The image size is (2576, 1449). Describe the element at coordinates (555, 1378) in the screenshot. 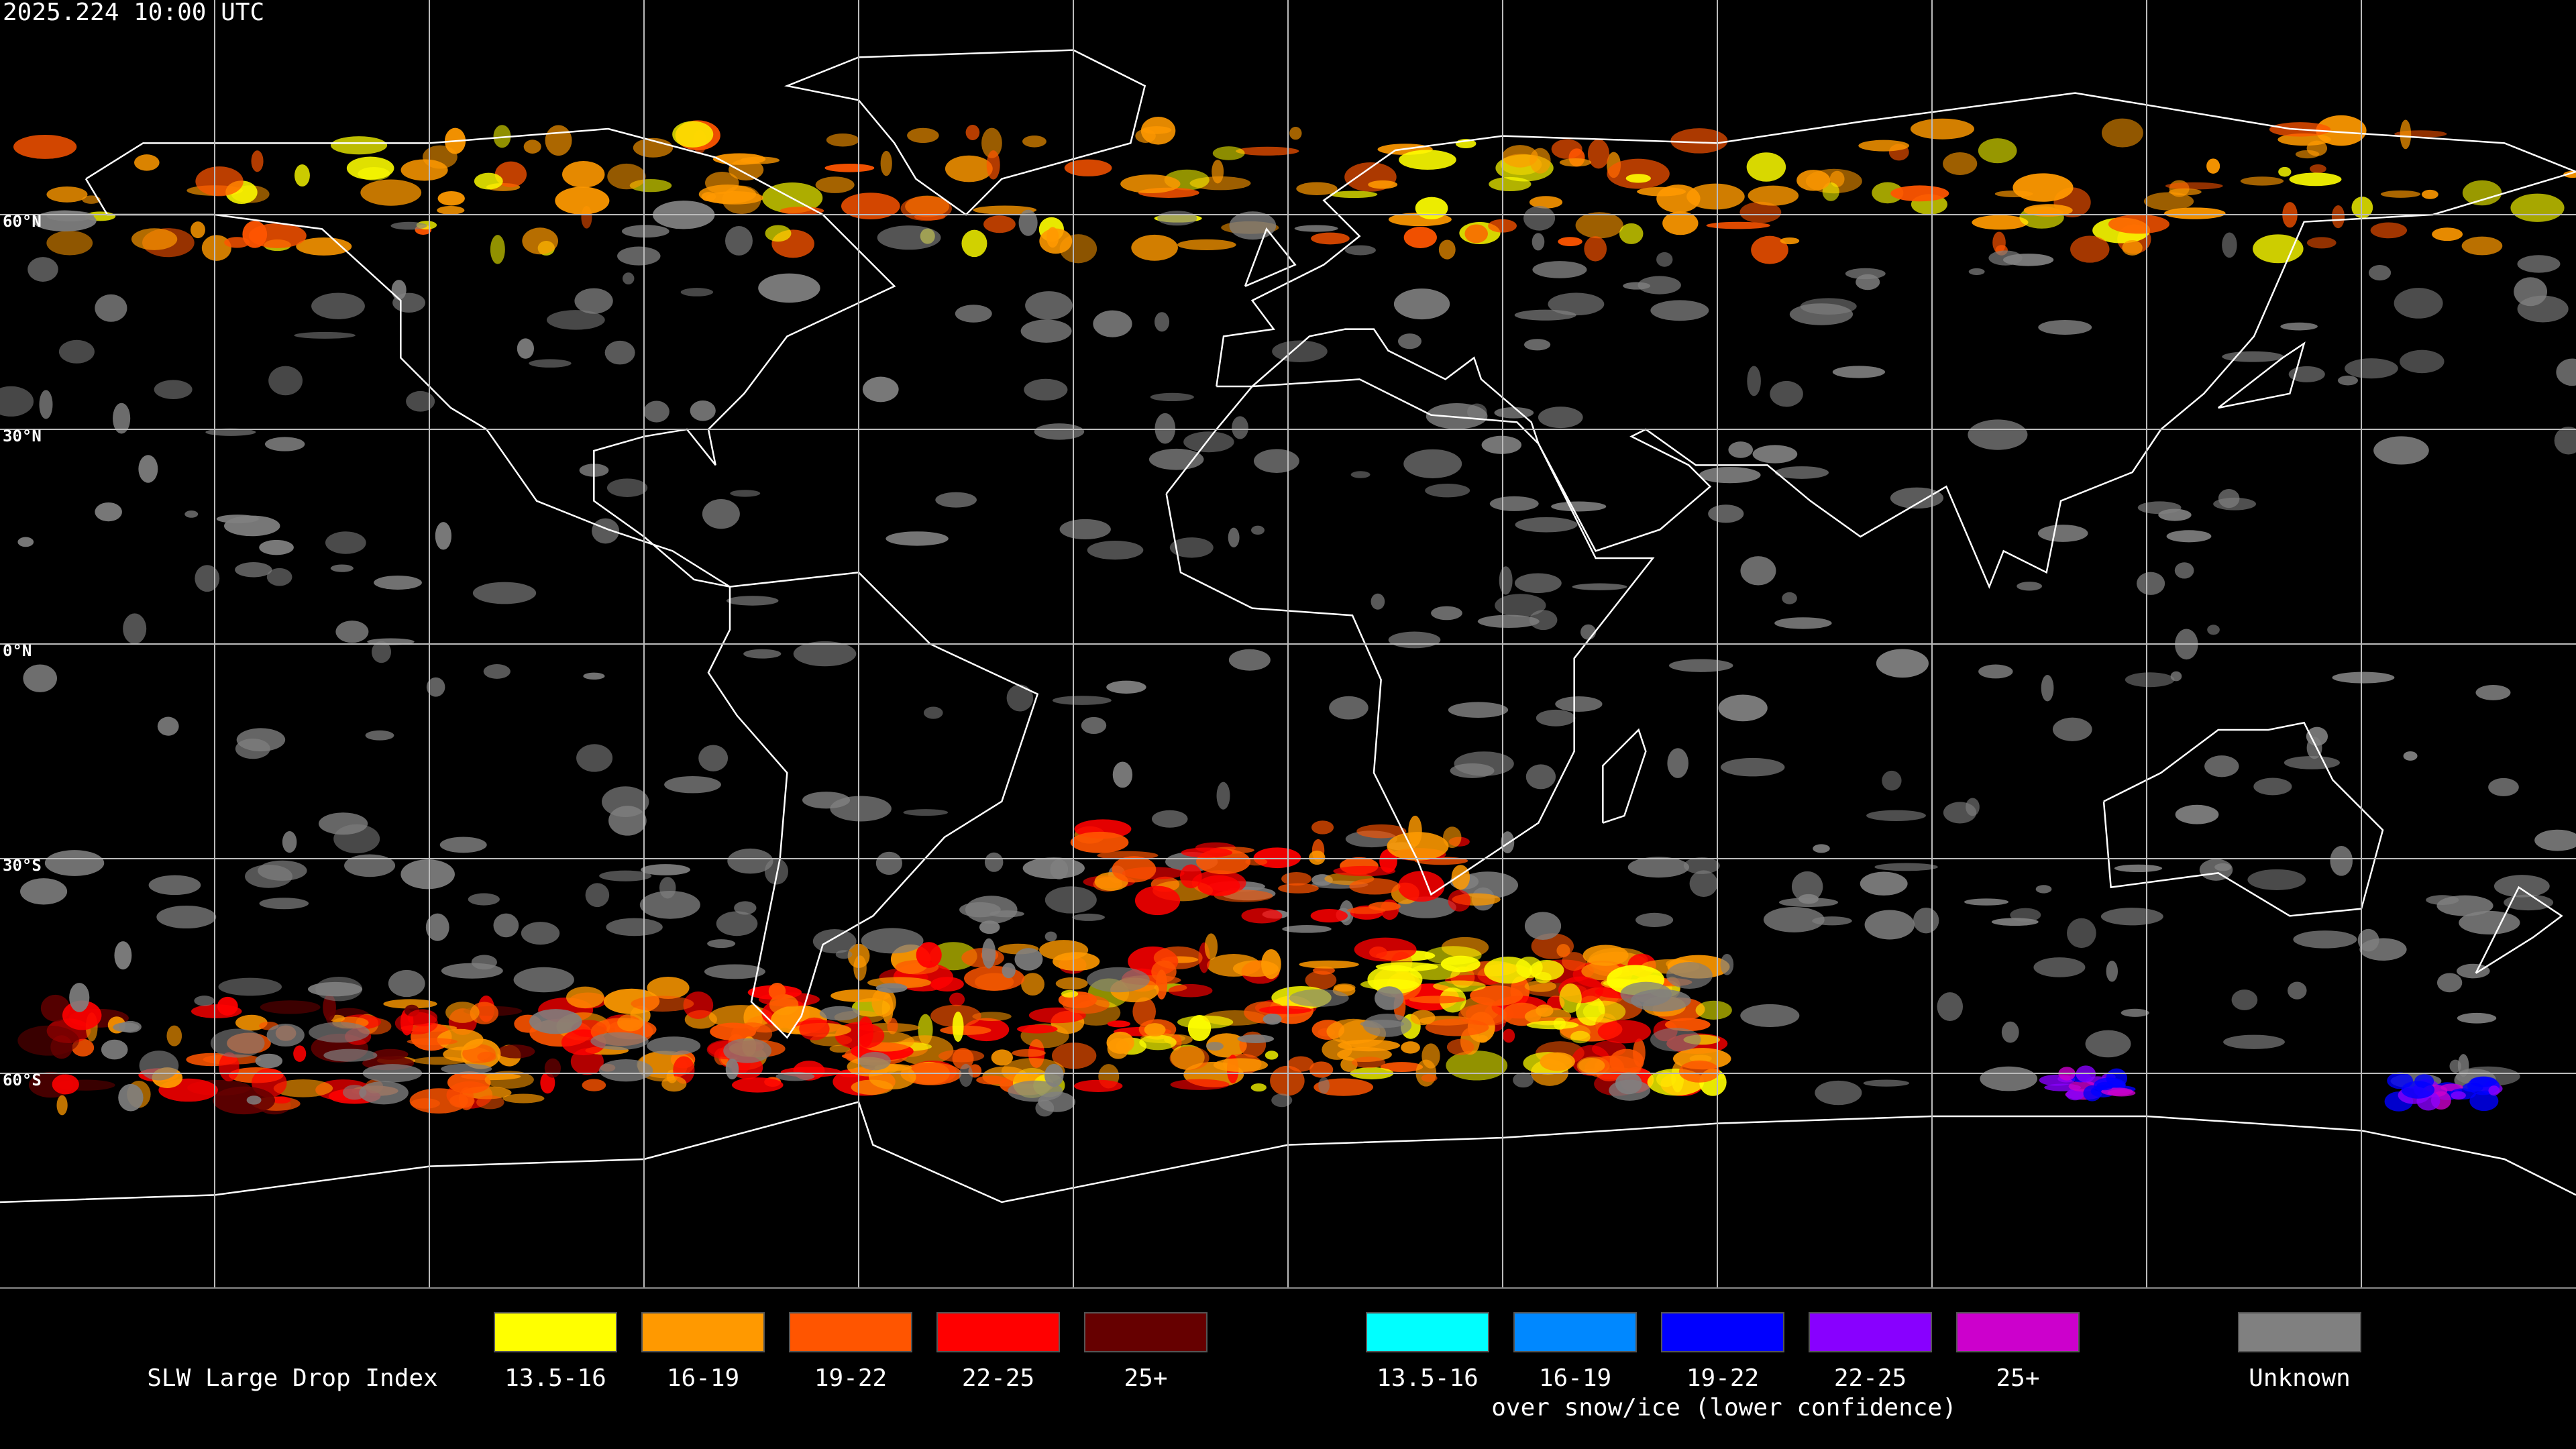

I see `legend-label: 13.5-16` at that location.